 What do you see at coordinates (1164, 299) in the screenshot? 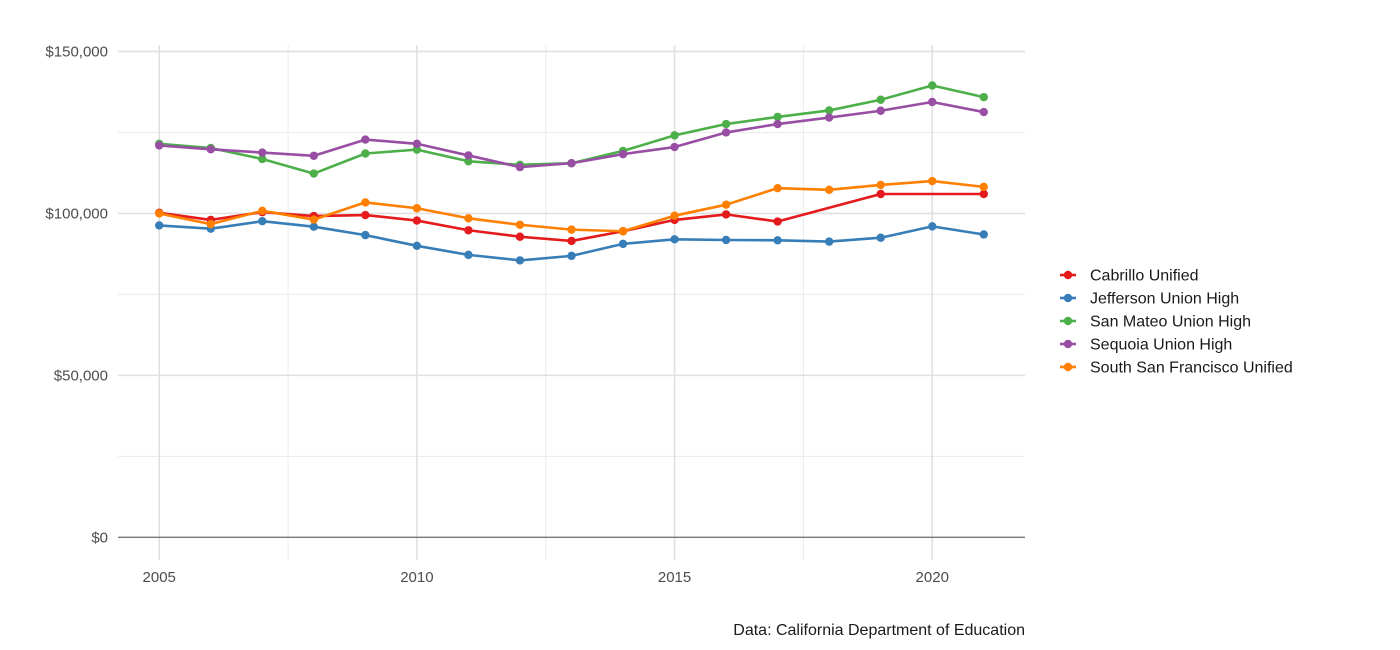
I see `legend-label: Jefferson Union High` at bounding box center [1164, 299].